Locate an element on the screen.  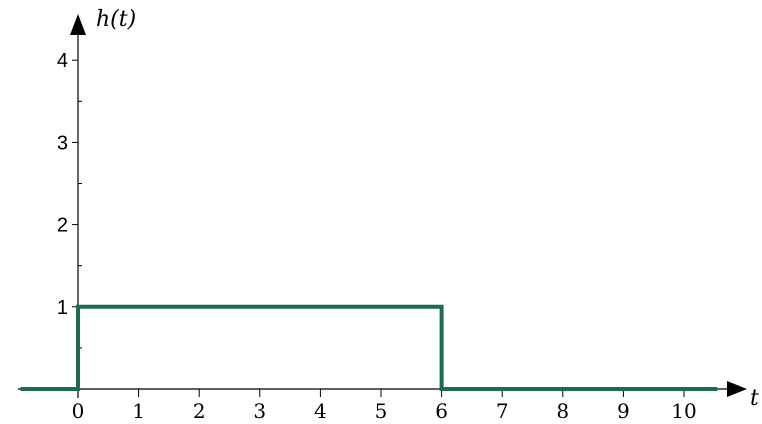
x-tick-label: 3 is located at coordinates (259, 411).